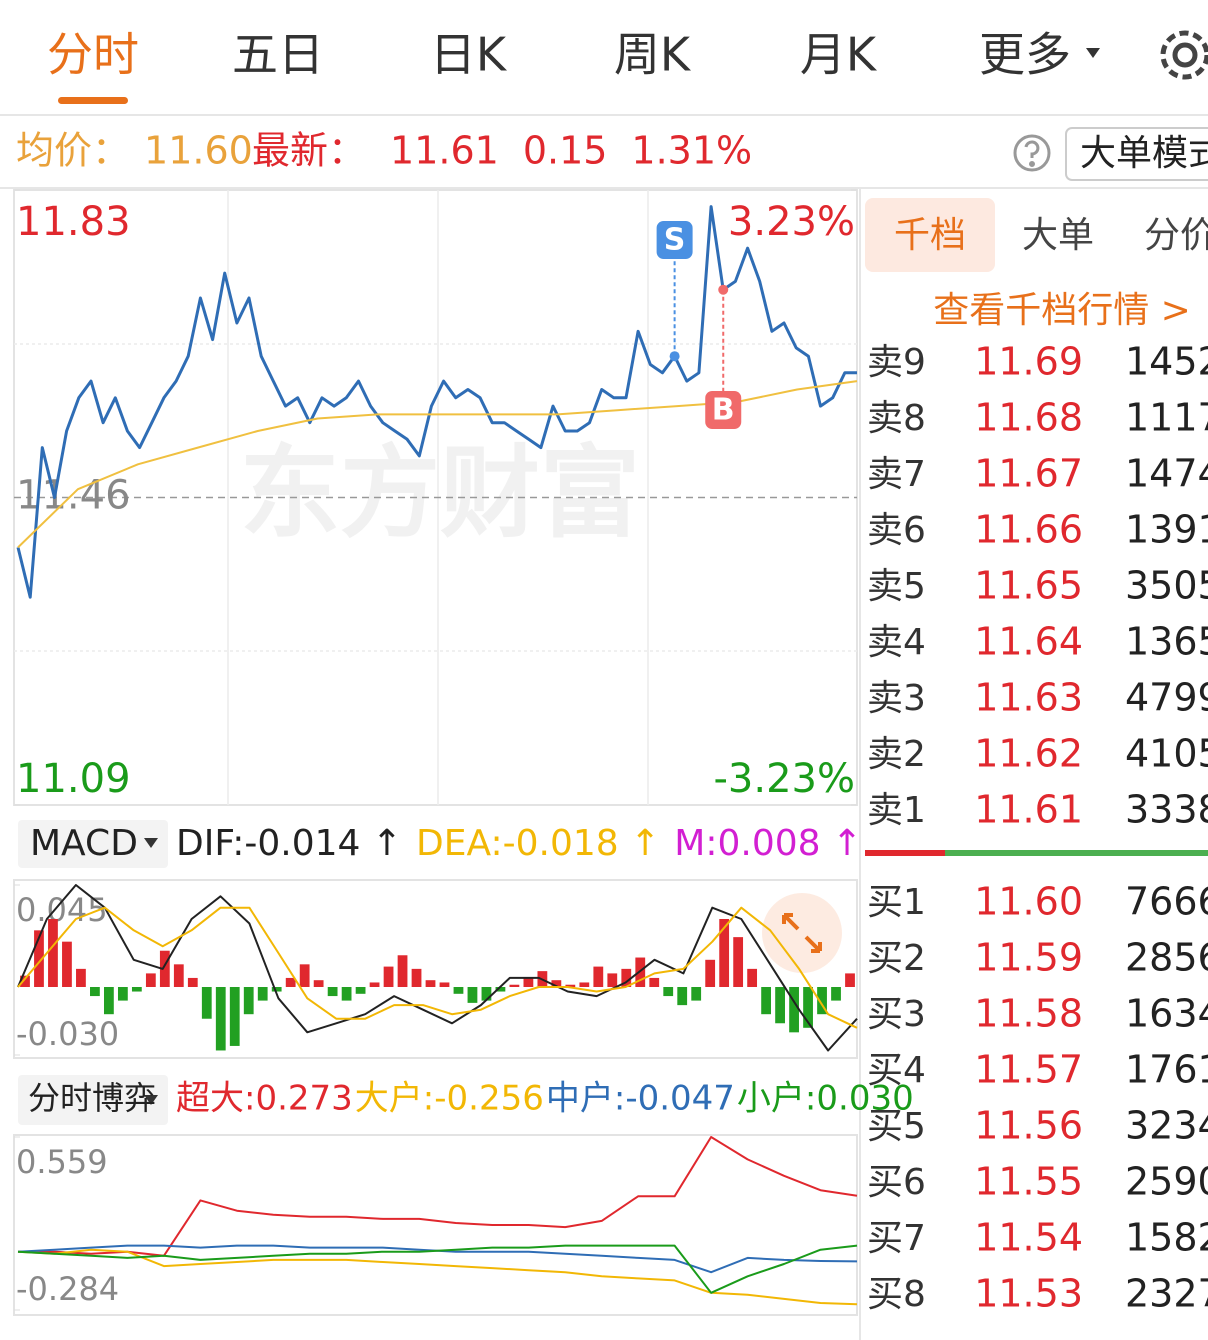 This screenshot has height=1340, width=1208. What do you see at coordinates (151, 1100) in the screenshot?
I see `flow-menu-arrow` at bounding box center [151, 1100].